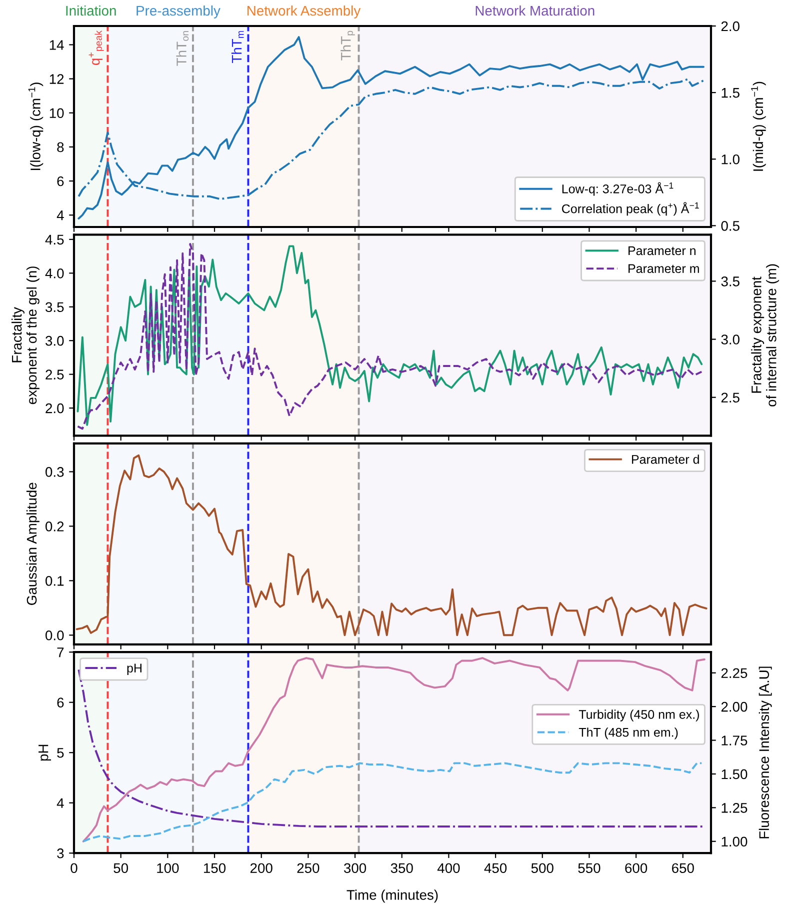 This screenshot has width=796, height=907. What do you see at coordinates (392, 896) in the screenshot?
I see `x-axis-title: Time (minutes)` at bounding box center [392, 896].